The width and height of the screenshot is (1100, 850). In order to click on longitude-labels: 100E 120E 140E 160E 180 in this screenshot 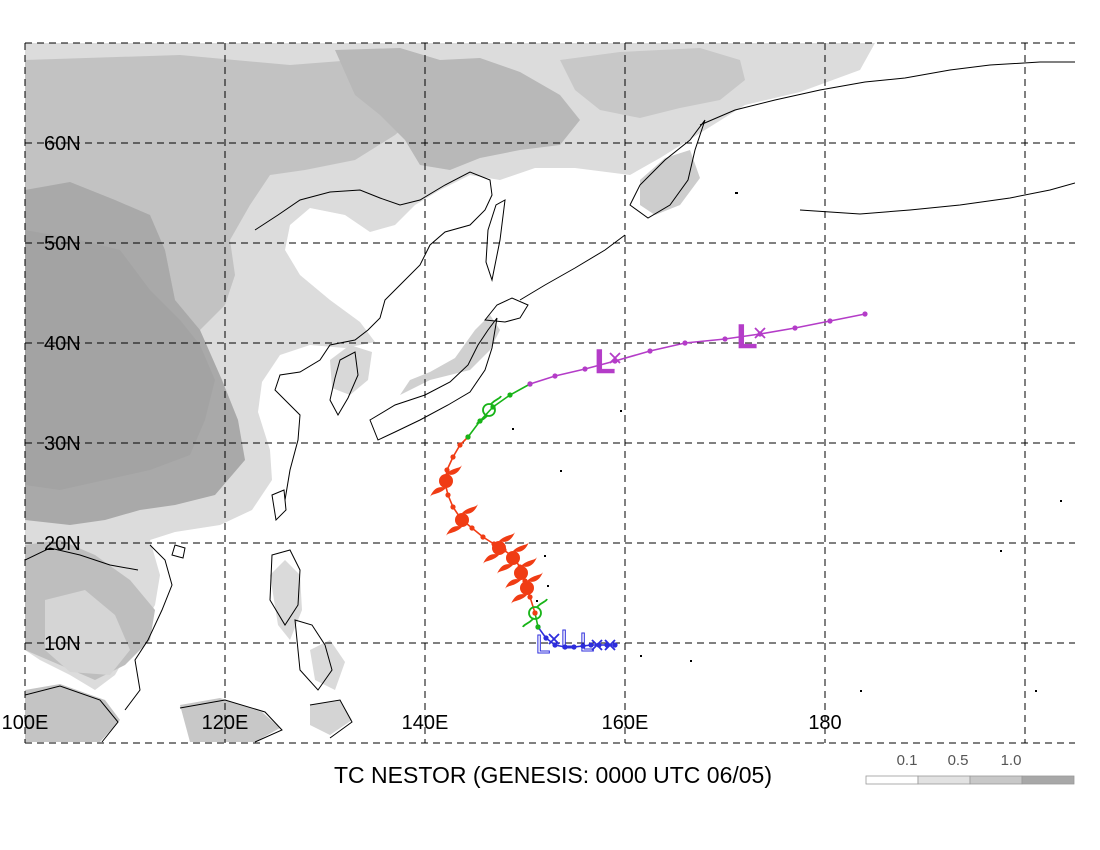, I will do `click(422, 723)`.